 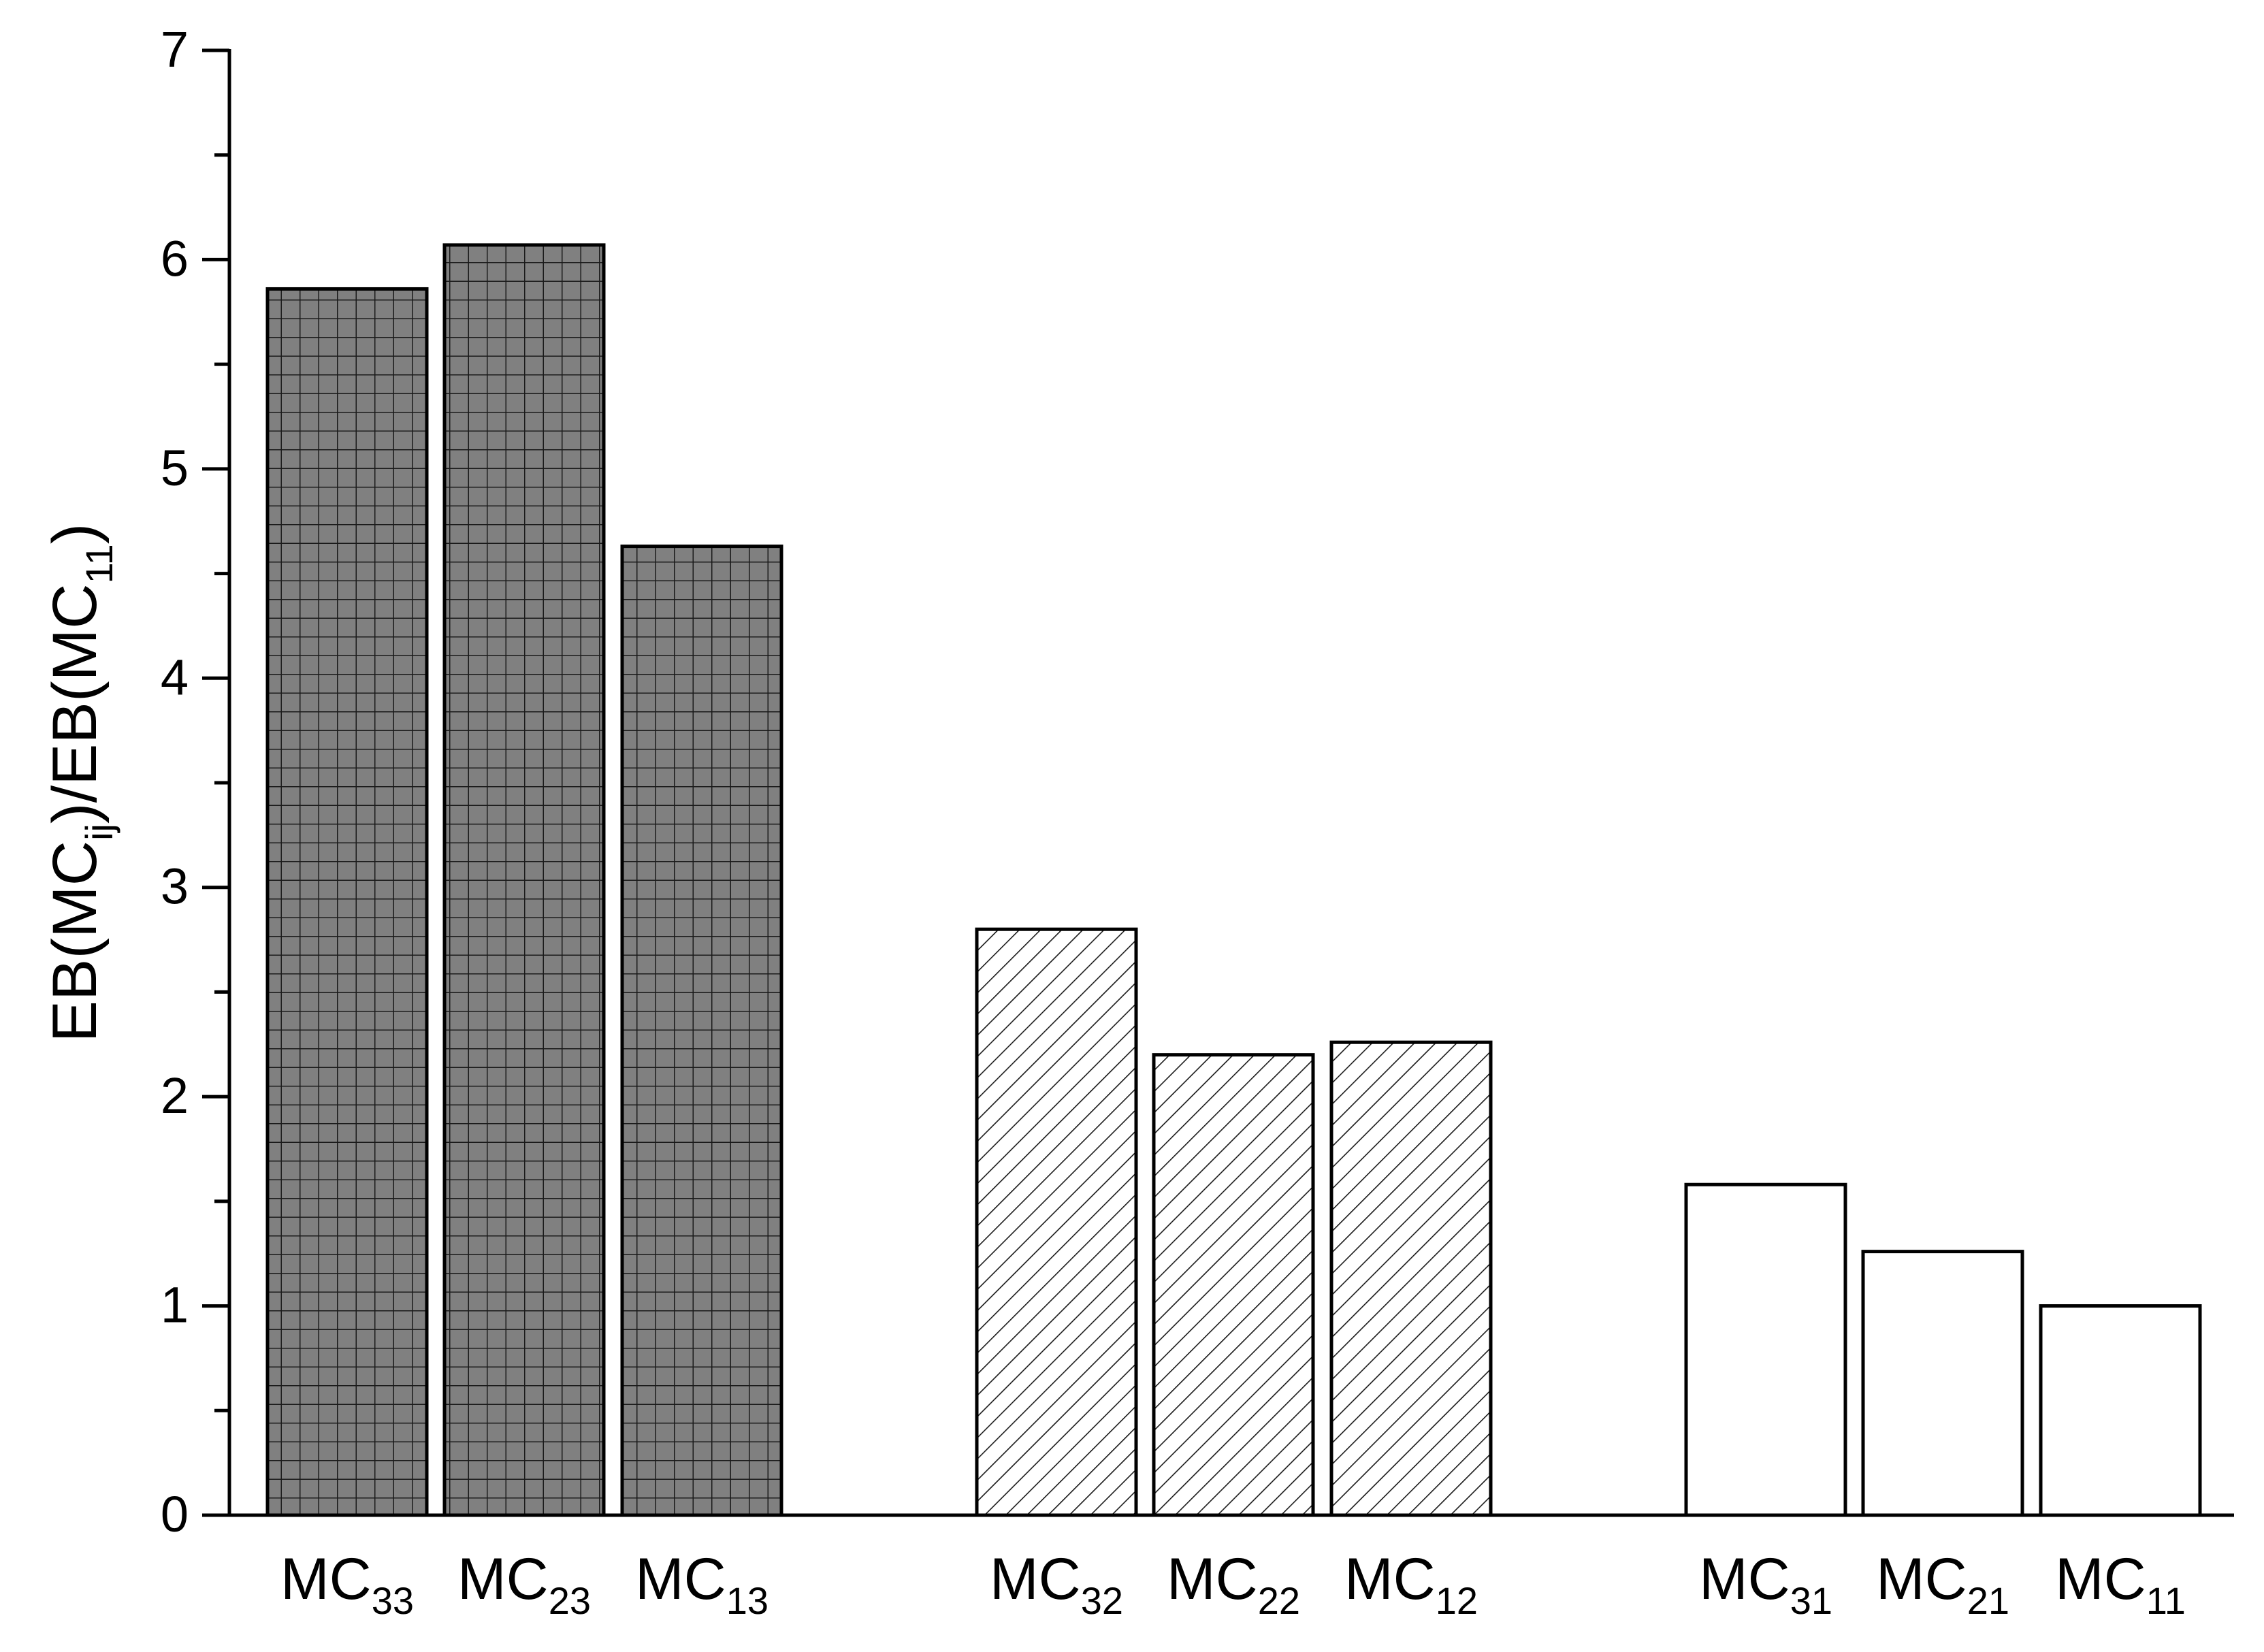 I want to click on y-tick-label: 1, so click(x=175, y=1305).